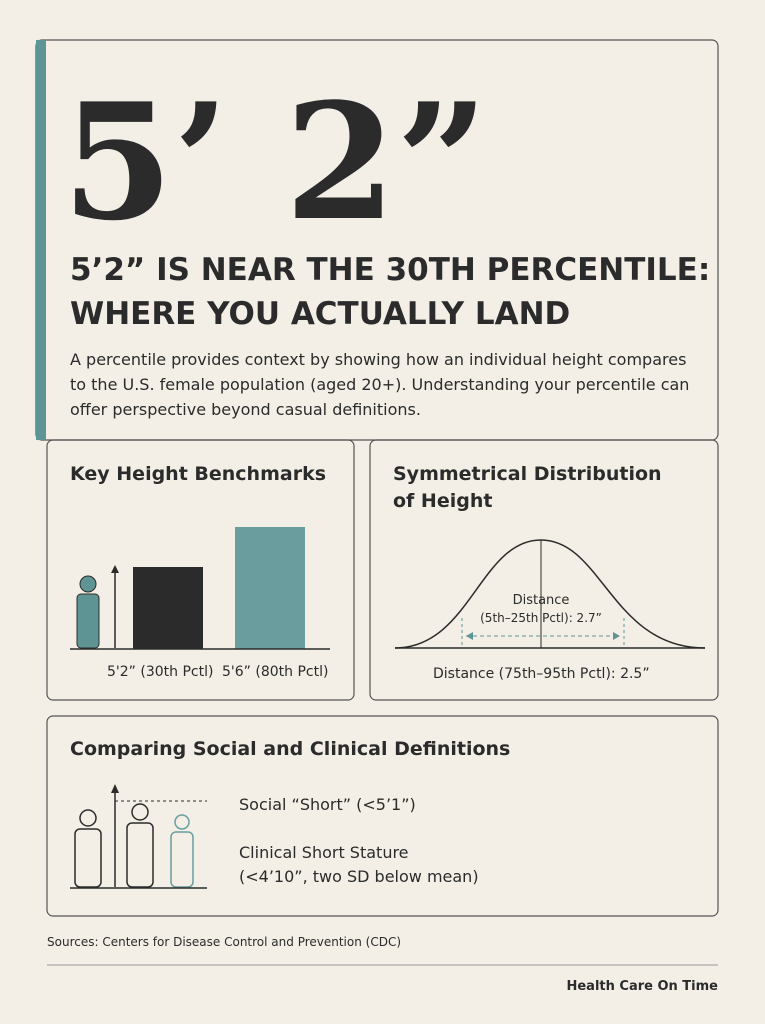 This screenshot has width=765, height=1024. What do you see at coordinates (527, 474) in the screenshot?
I see `card-title: Symmetrical Distribution` at bounding box center [527, 474].